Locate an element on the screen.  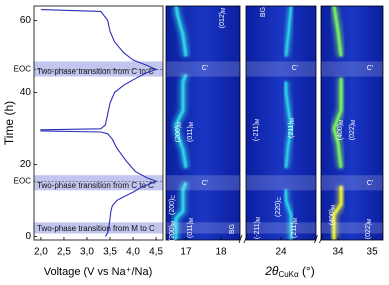
panel-frame is located at coordinates (352, 123).